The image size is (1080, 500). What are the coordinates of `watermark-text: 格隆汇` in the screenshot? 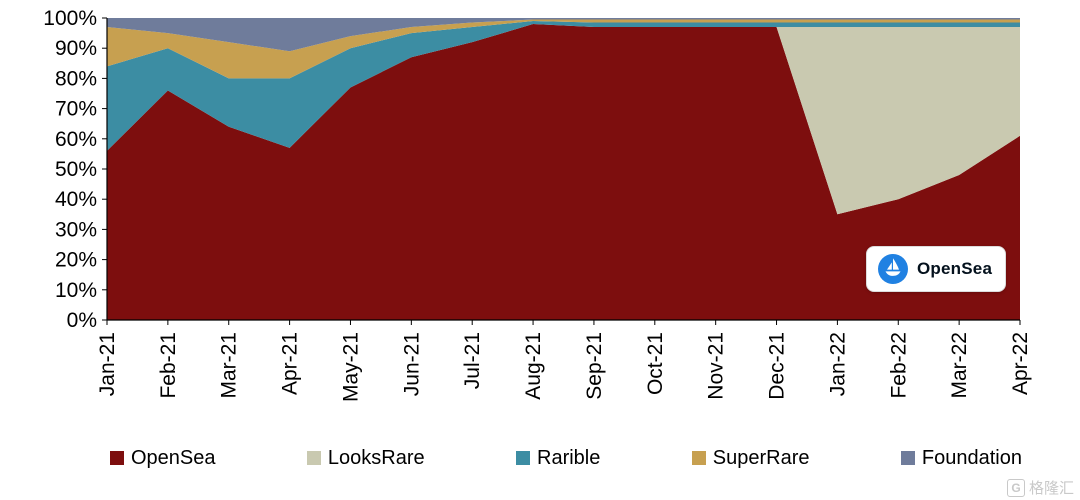 It's located at (1051, 488).